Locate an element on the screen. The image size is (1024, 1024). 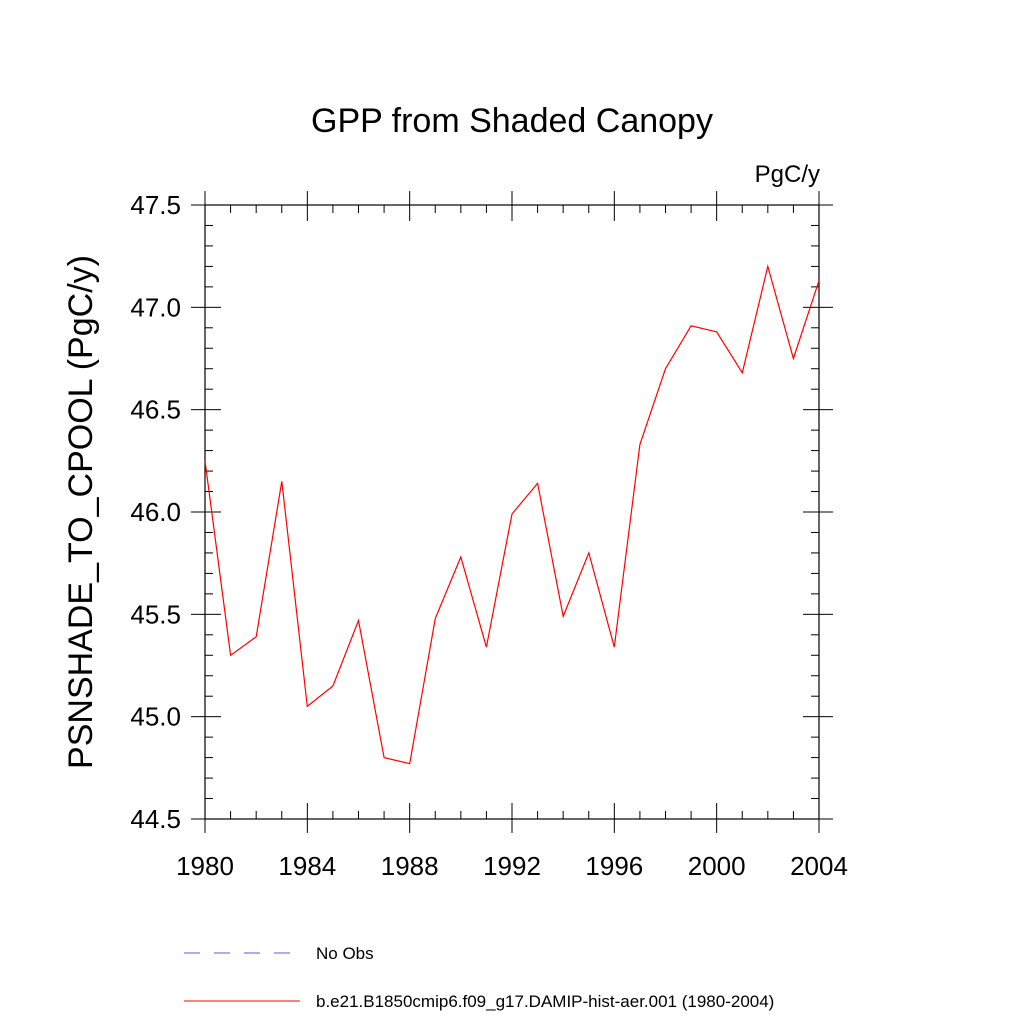
x-tick-label: 1996 is located at coordinates (614, 866).